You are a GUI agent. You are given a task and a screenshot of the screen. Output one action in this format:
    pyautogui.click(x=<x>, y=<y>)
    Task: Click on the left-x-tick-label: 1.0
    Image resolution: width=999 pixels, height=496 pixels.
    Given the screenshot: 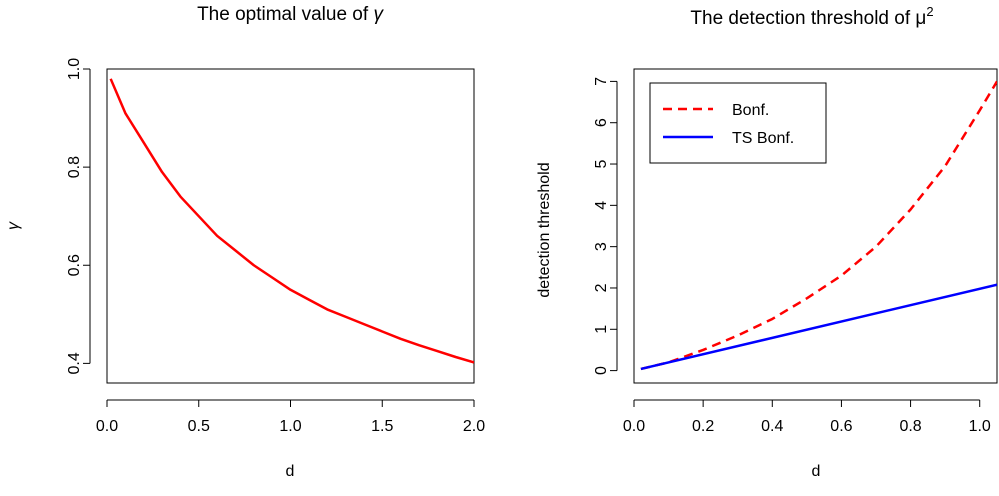 What is the action you would take?
    pyautogui.click(x=290, y=426)
    